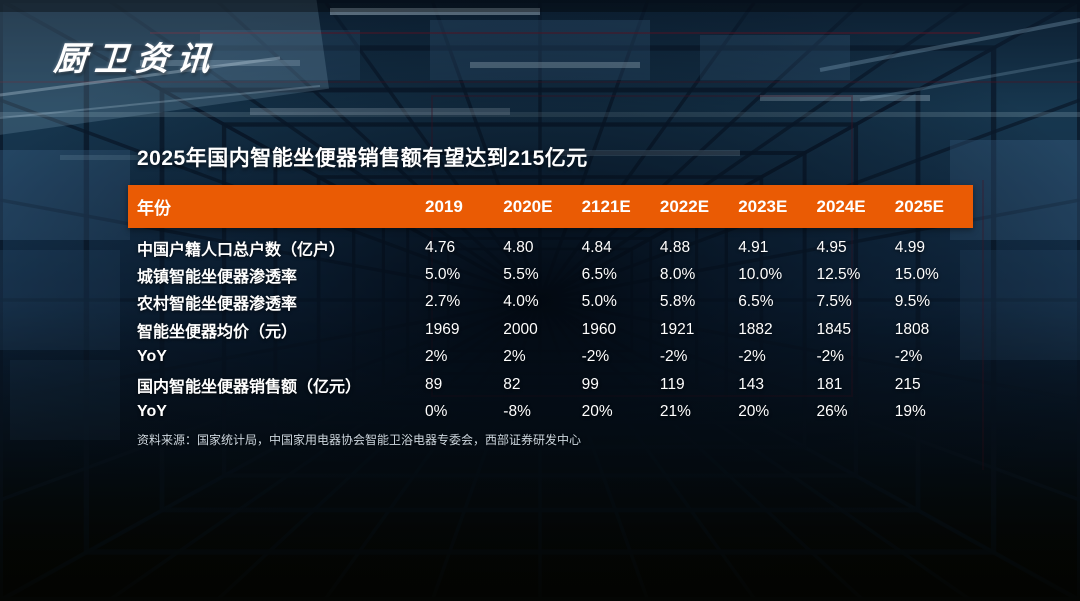 The height and width of the screenshot is (601, 1080). I want to click on table-cell: 1808, so click(912, 329).